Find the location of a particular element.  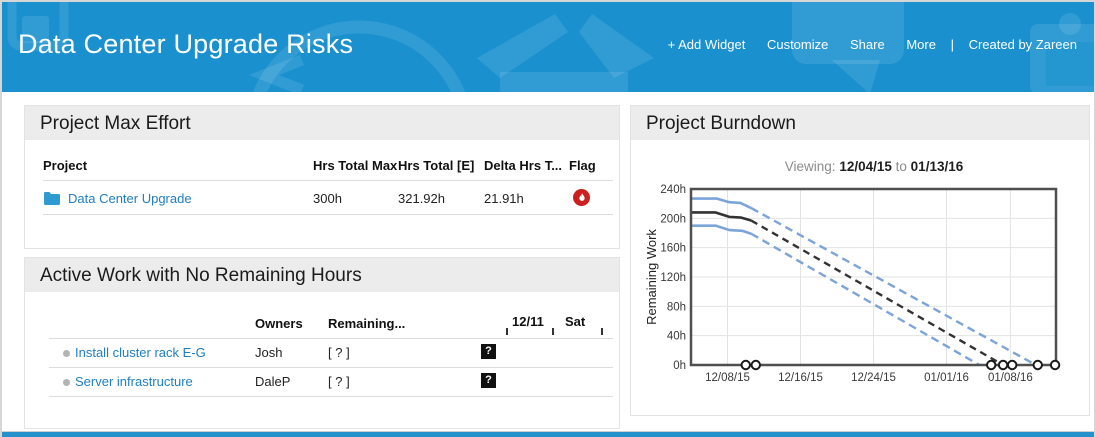

svg-text: 01/01/16 is located at coordinates (946, 378).